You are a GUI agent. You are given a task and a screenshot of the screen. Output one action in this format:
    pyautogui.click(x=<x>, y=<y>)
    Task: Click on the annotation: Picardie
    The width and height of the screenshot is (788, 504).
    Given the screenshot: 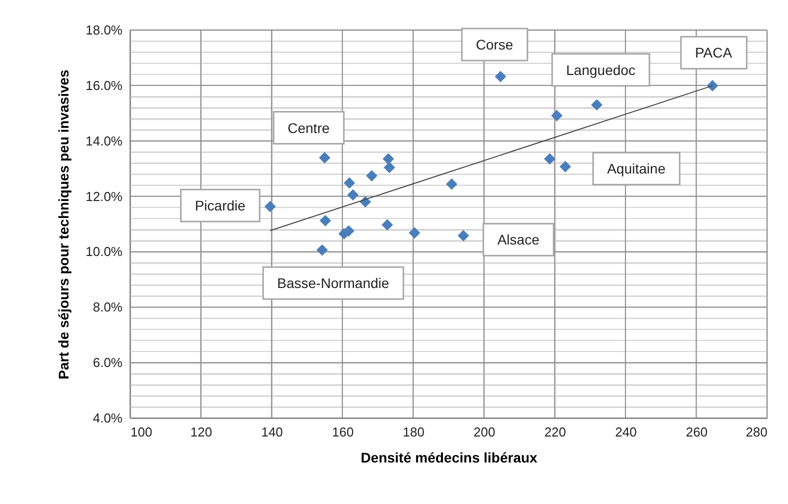 What is the action you would take?
    pyautogui.click(x=220, y=206)
    